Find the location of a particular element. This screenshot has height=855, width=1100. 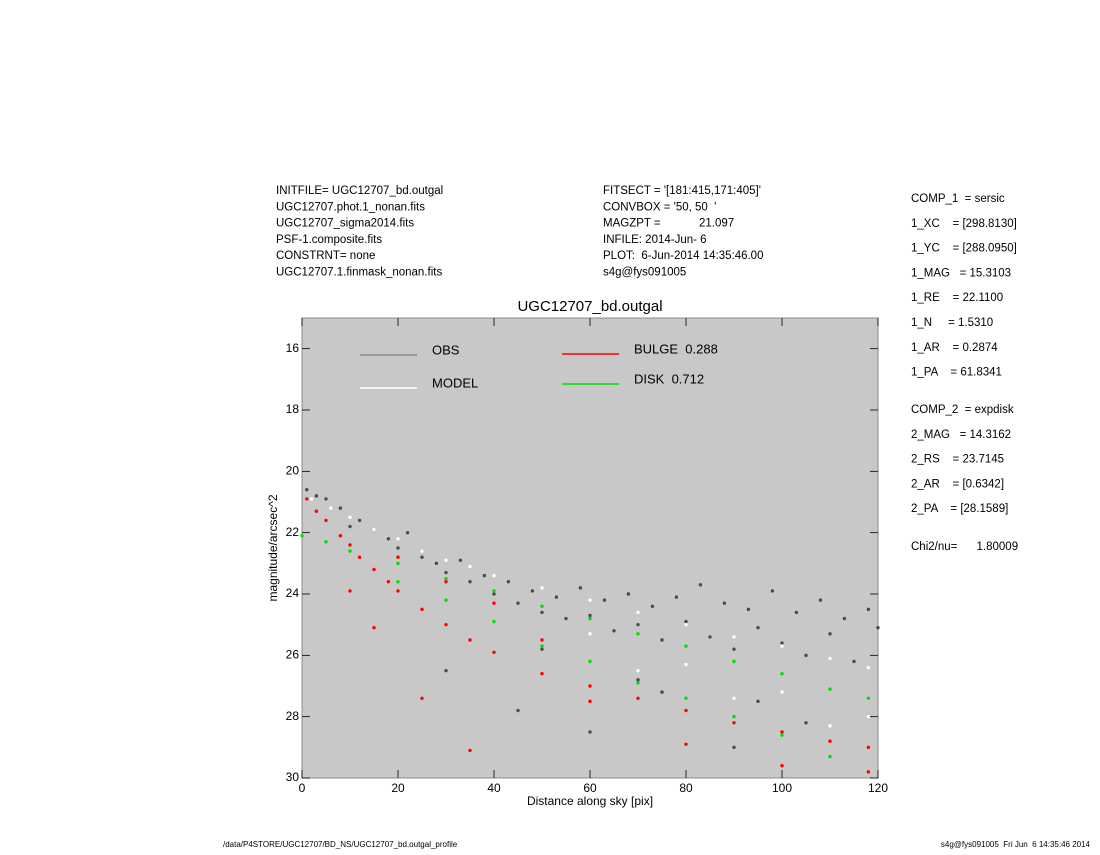

param-line: 1_AR = 0.2874 is located at coordinates (954, 348).